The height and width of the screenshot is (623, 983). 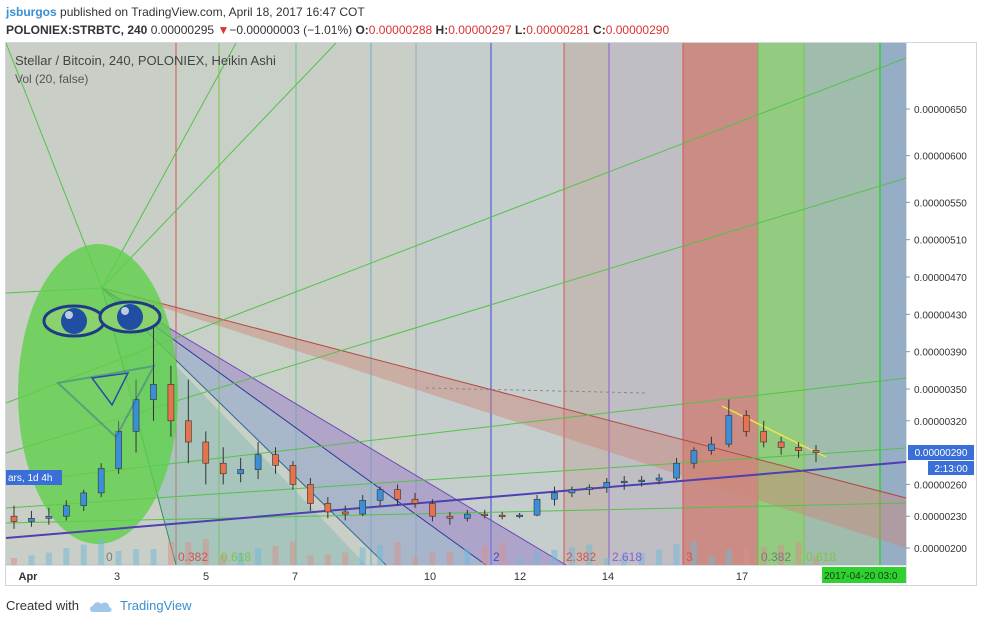 What do you see at coordinates (223, 30) in the screenshot?
I see `down-arrow-icon: ▼` at bounding box center [223, 30].